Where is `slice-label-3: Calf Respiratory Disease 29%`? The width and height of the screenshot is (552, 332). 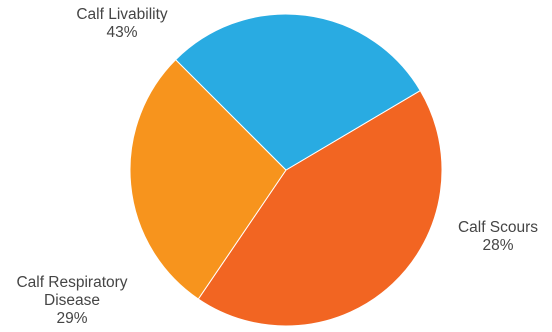
slice-label-3: Calf Respiratory Disease 29% is located at coordinates (71, 300).